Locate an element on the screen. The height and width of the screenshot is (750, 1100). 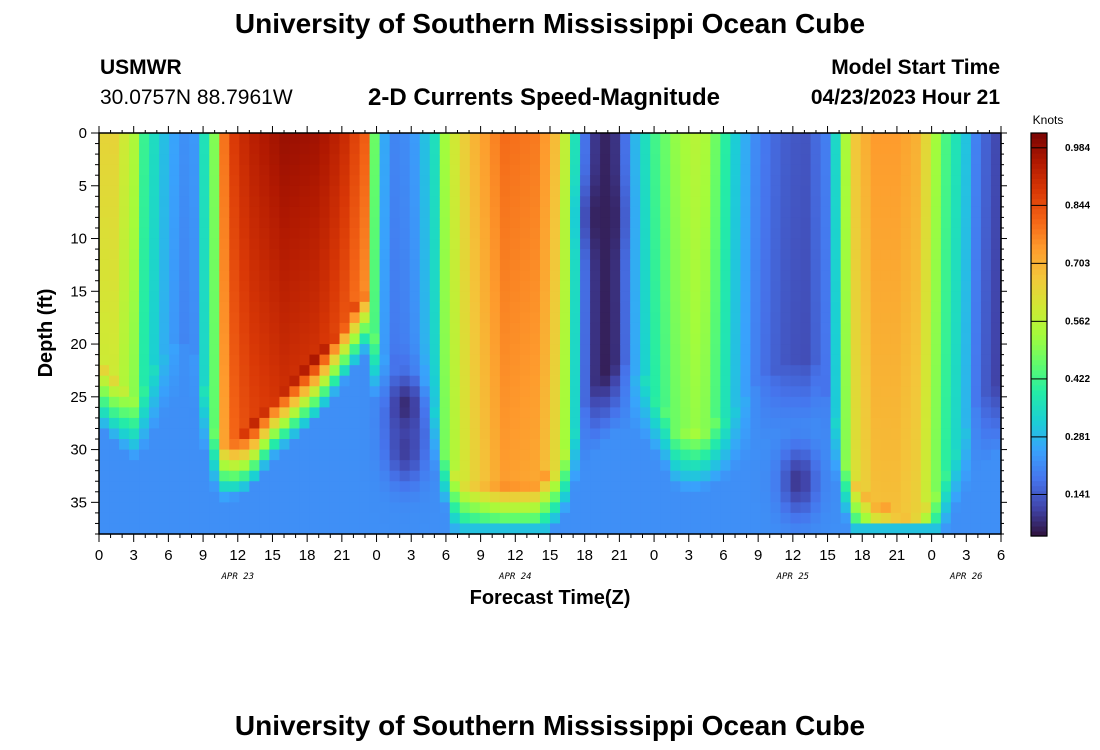
colorbar-tick-label: 0.141 is located at coordinates (1077, 494).